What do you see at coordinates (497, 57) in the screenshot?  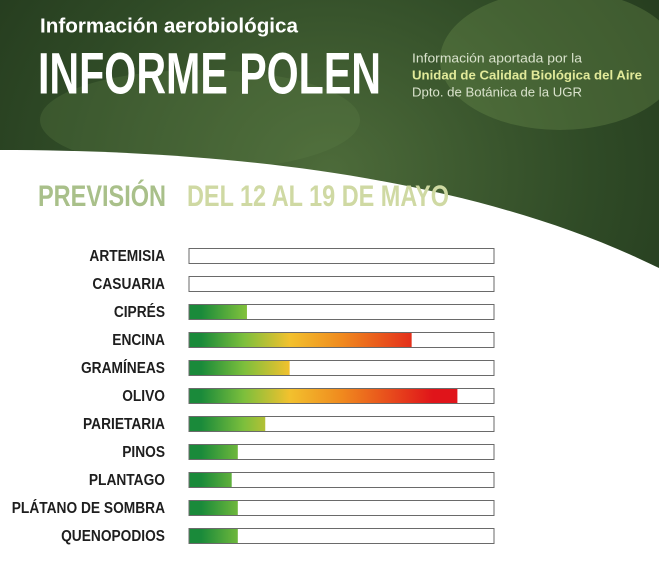 I see `credit-line: Información aportada por la` at bounding box center [497, 57].